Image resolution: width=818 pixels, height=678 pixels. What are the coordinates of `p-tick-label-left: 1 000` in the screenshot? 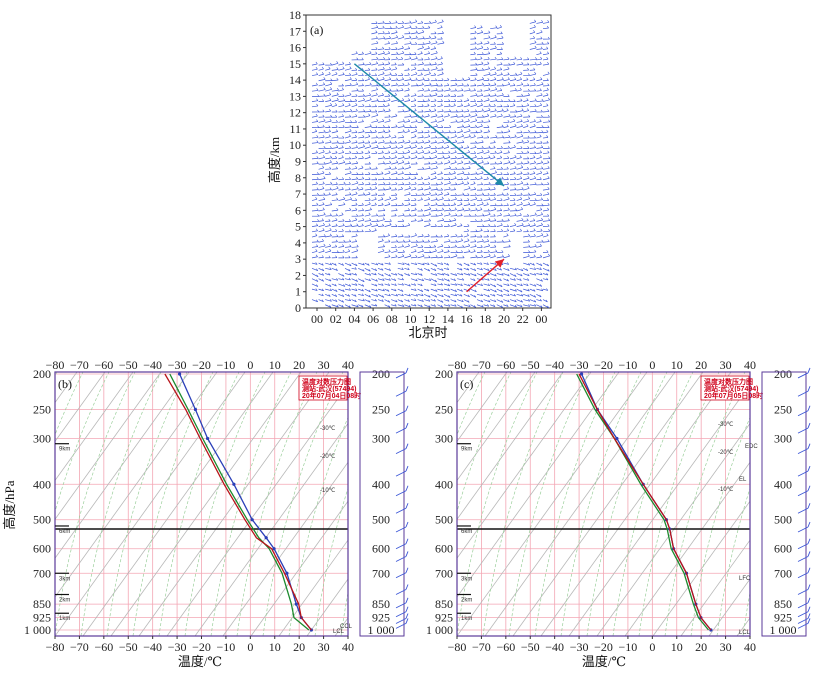 It's located at (37, 630).